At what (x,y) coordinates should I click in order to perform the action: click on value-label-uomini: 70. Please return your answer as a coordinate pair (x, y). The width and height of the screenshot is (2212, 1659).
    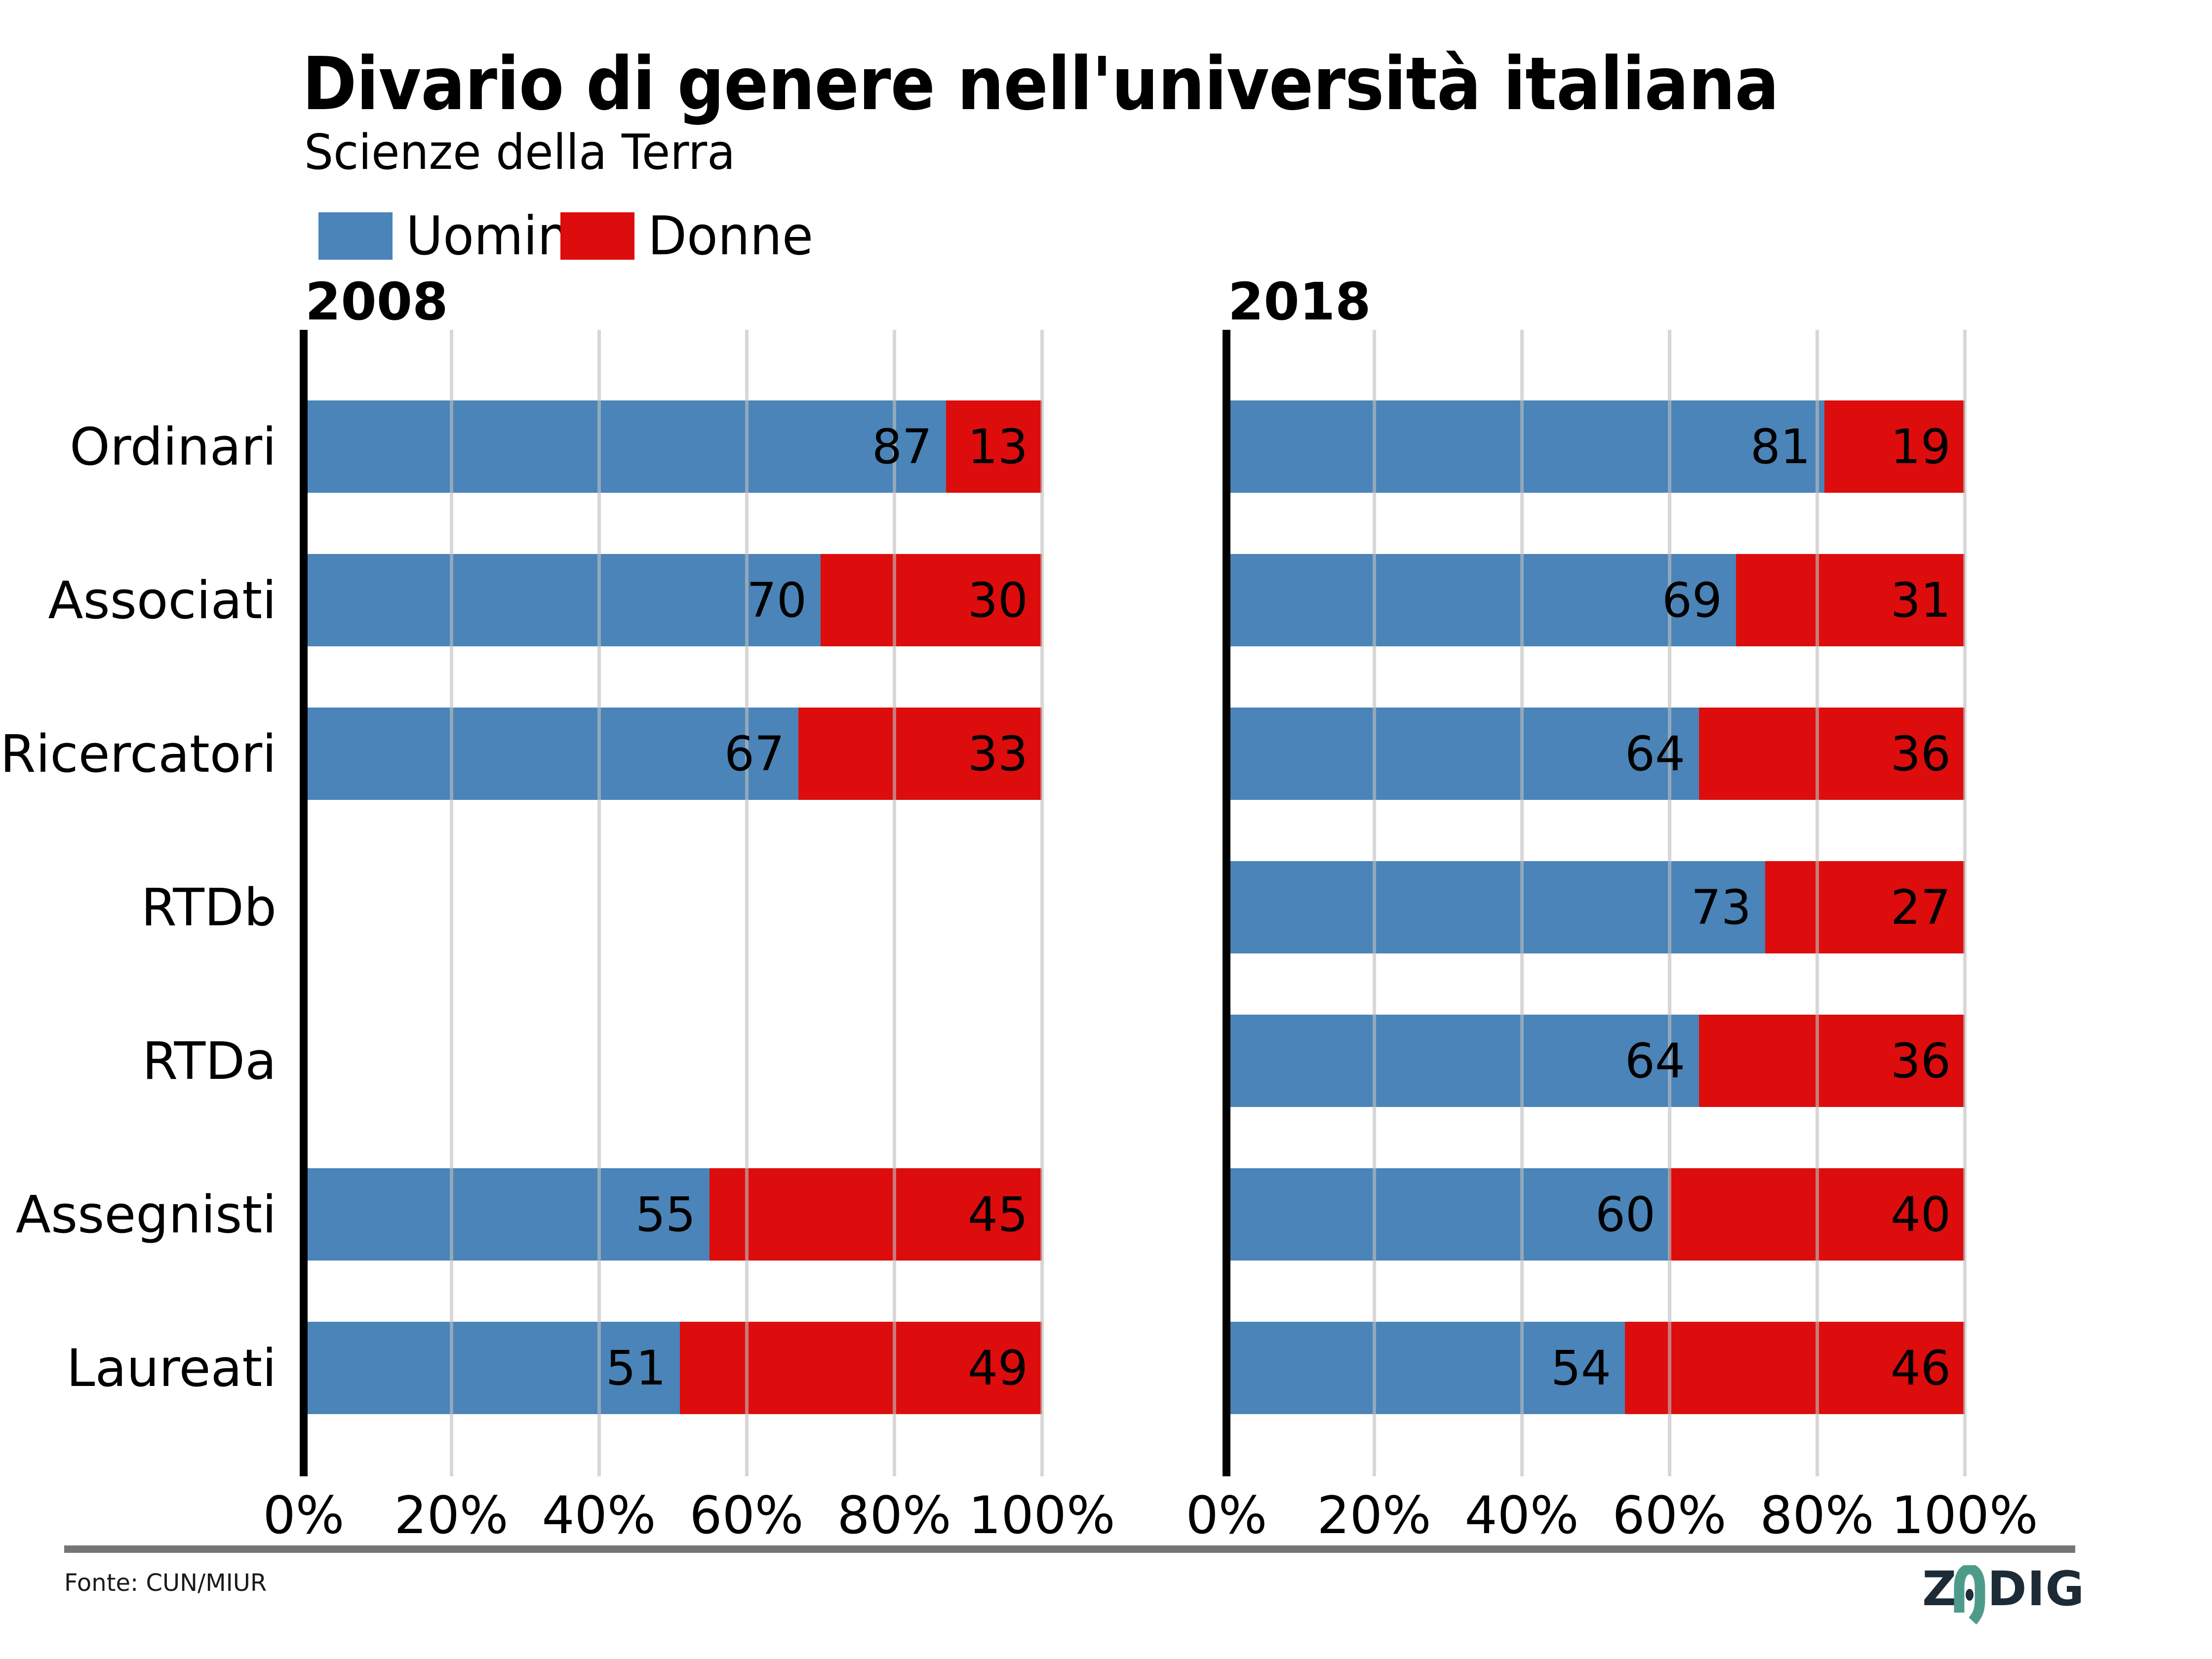
    Looking at the image, I should click on (777, 600).